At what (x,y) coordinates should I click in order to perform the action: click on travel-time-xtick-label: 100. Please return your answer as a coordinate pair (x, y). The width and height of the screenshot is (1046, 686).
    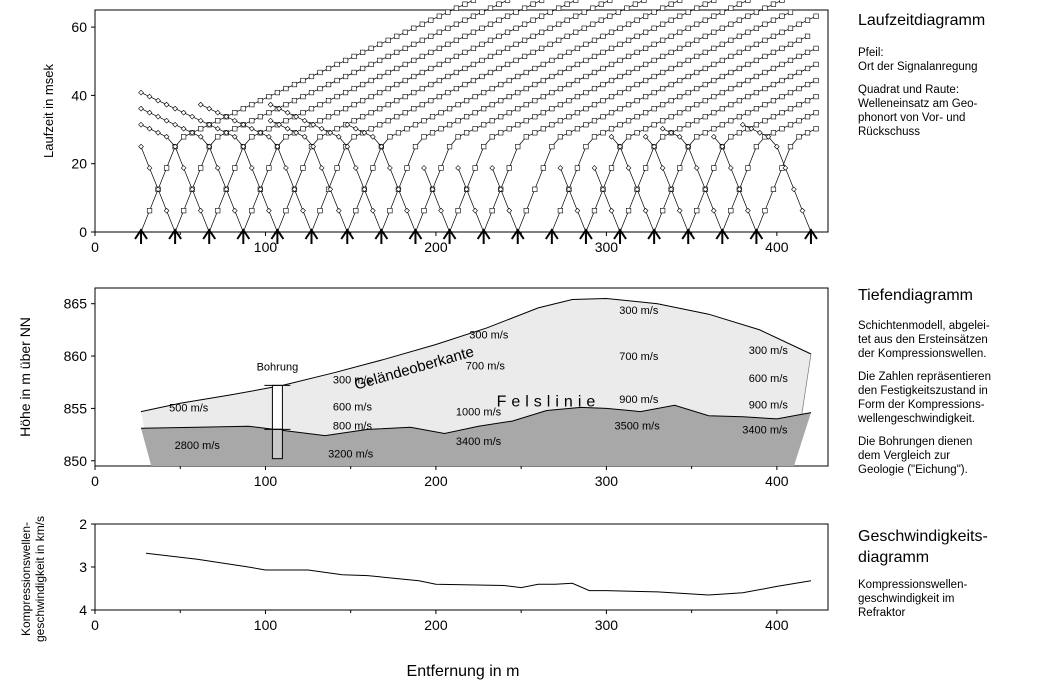
    Looking at the image, I should click on (266, 247).